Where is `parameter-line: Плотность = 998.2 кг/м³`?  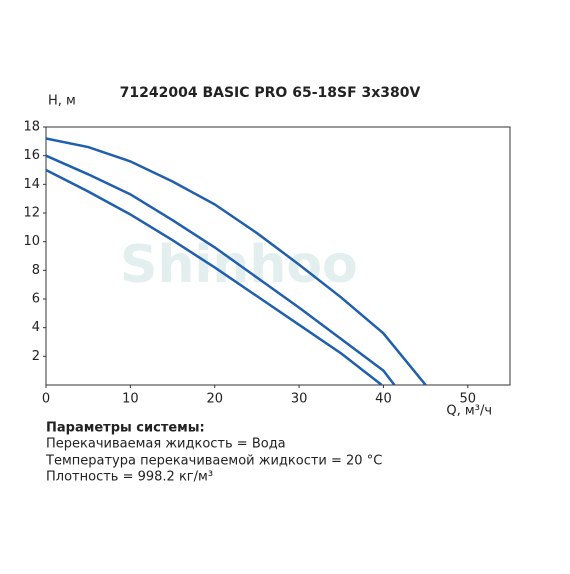 parameter-line: Плотность = 998.2 кг/м³ is located at coordinates (129, 477).